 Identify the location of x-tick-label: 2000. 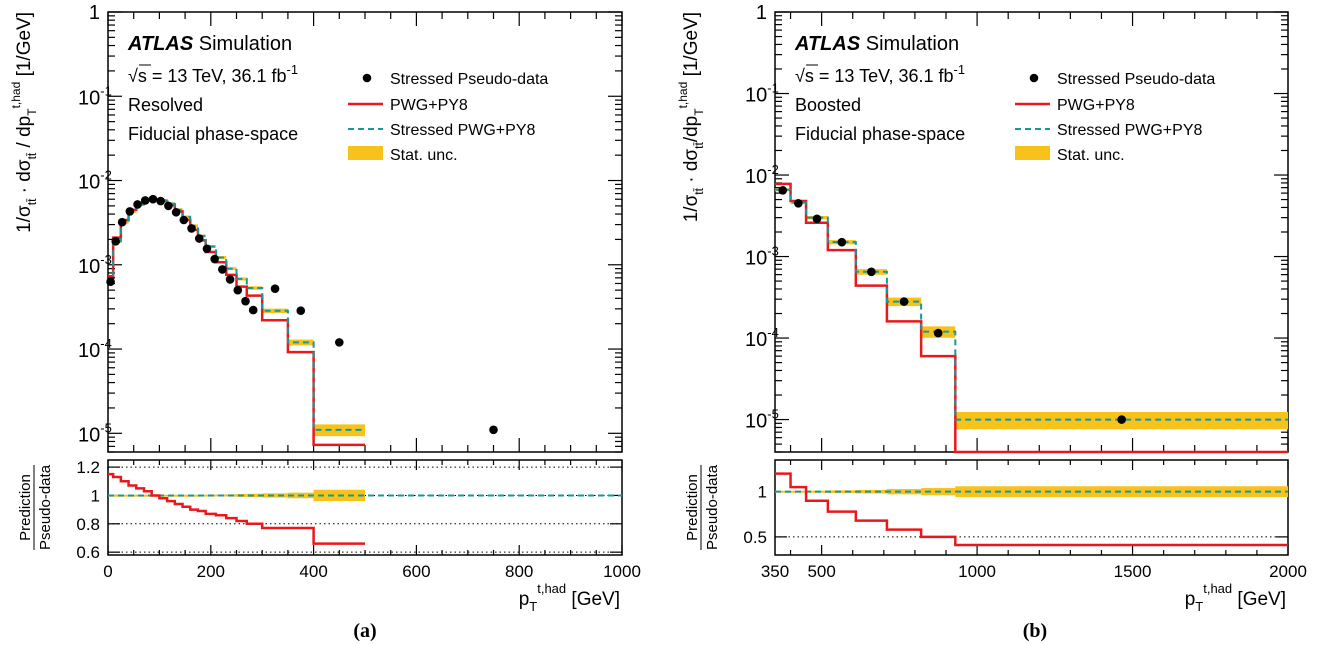
(1288, 571).